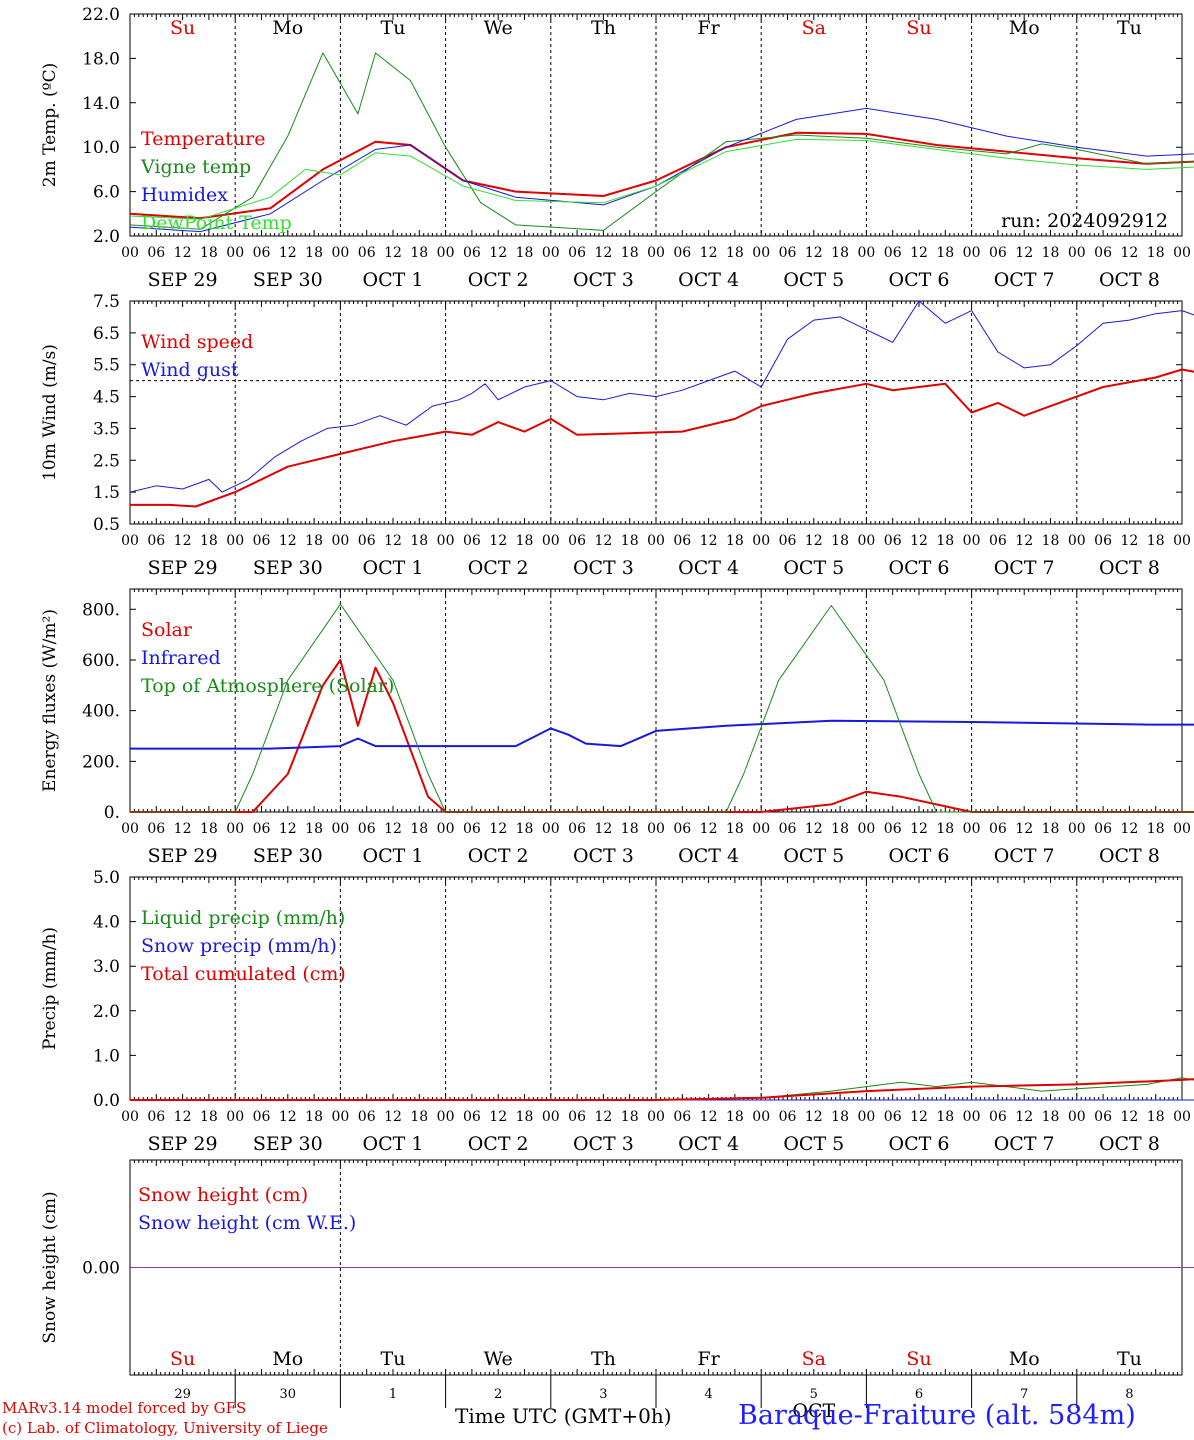  I want to click on energy-legend-item: Top of Atmosphere (Solar), so click(267, 686).